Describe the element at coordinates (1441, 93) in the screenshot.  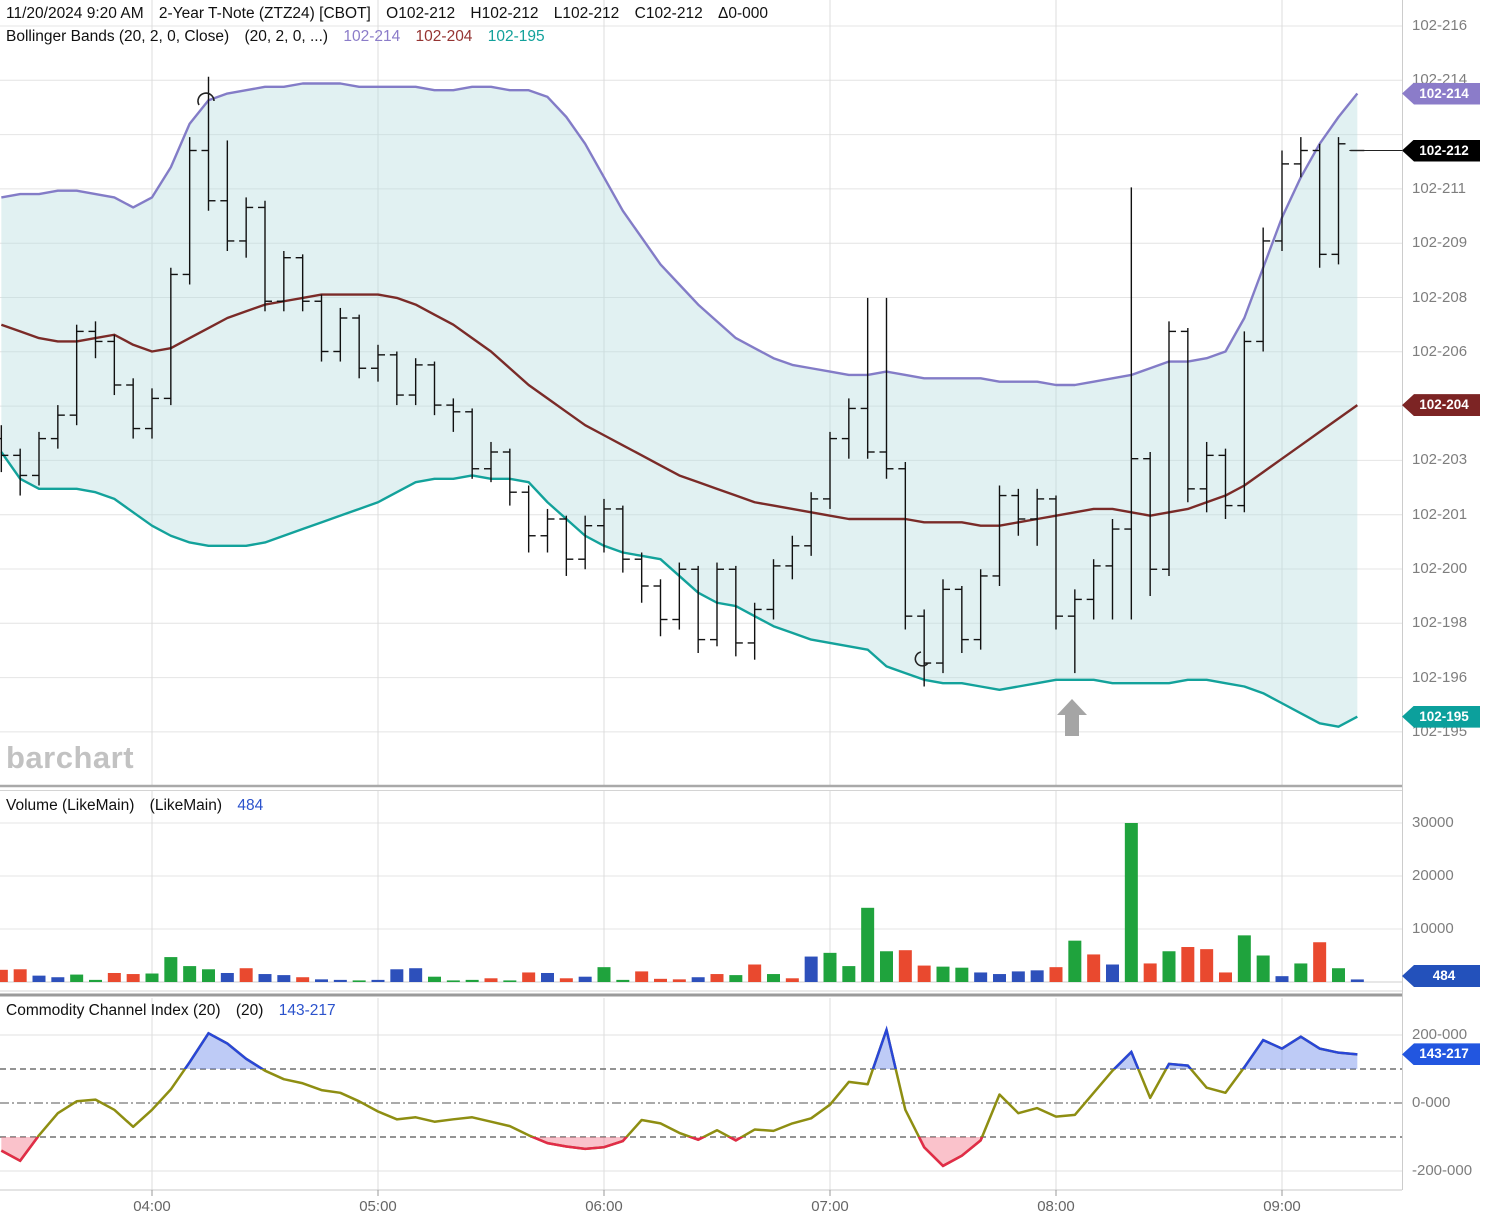
I see `upper-band-price-badge: 102-214` at that location.